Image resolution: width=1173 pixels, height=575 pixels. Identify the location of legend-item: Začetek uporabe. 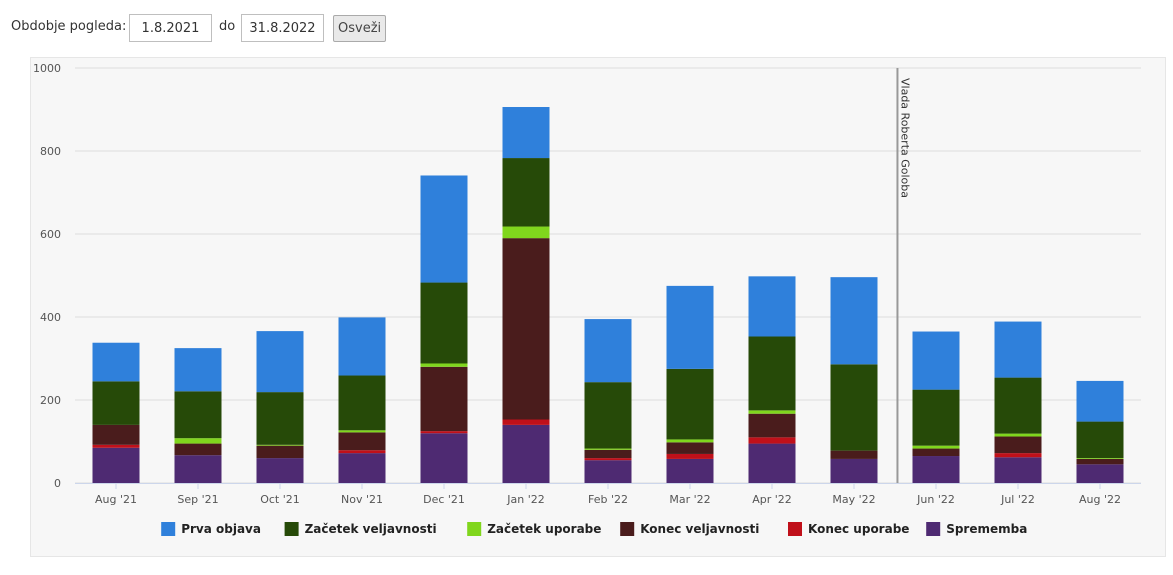
(534, 529).